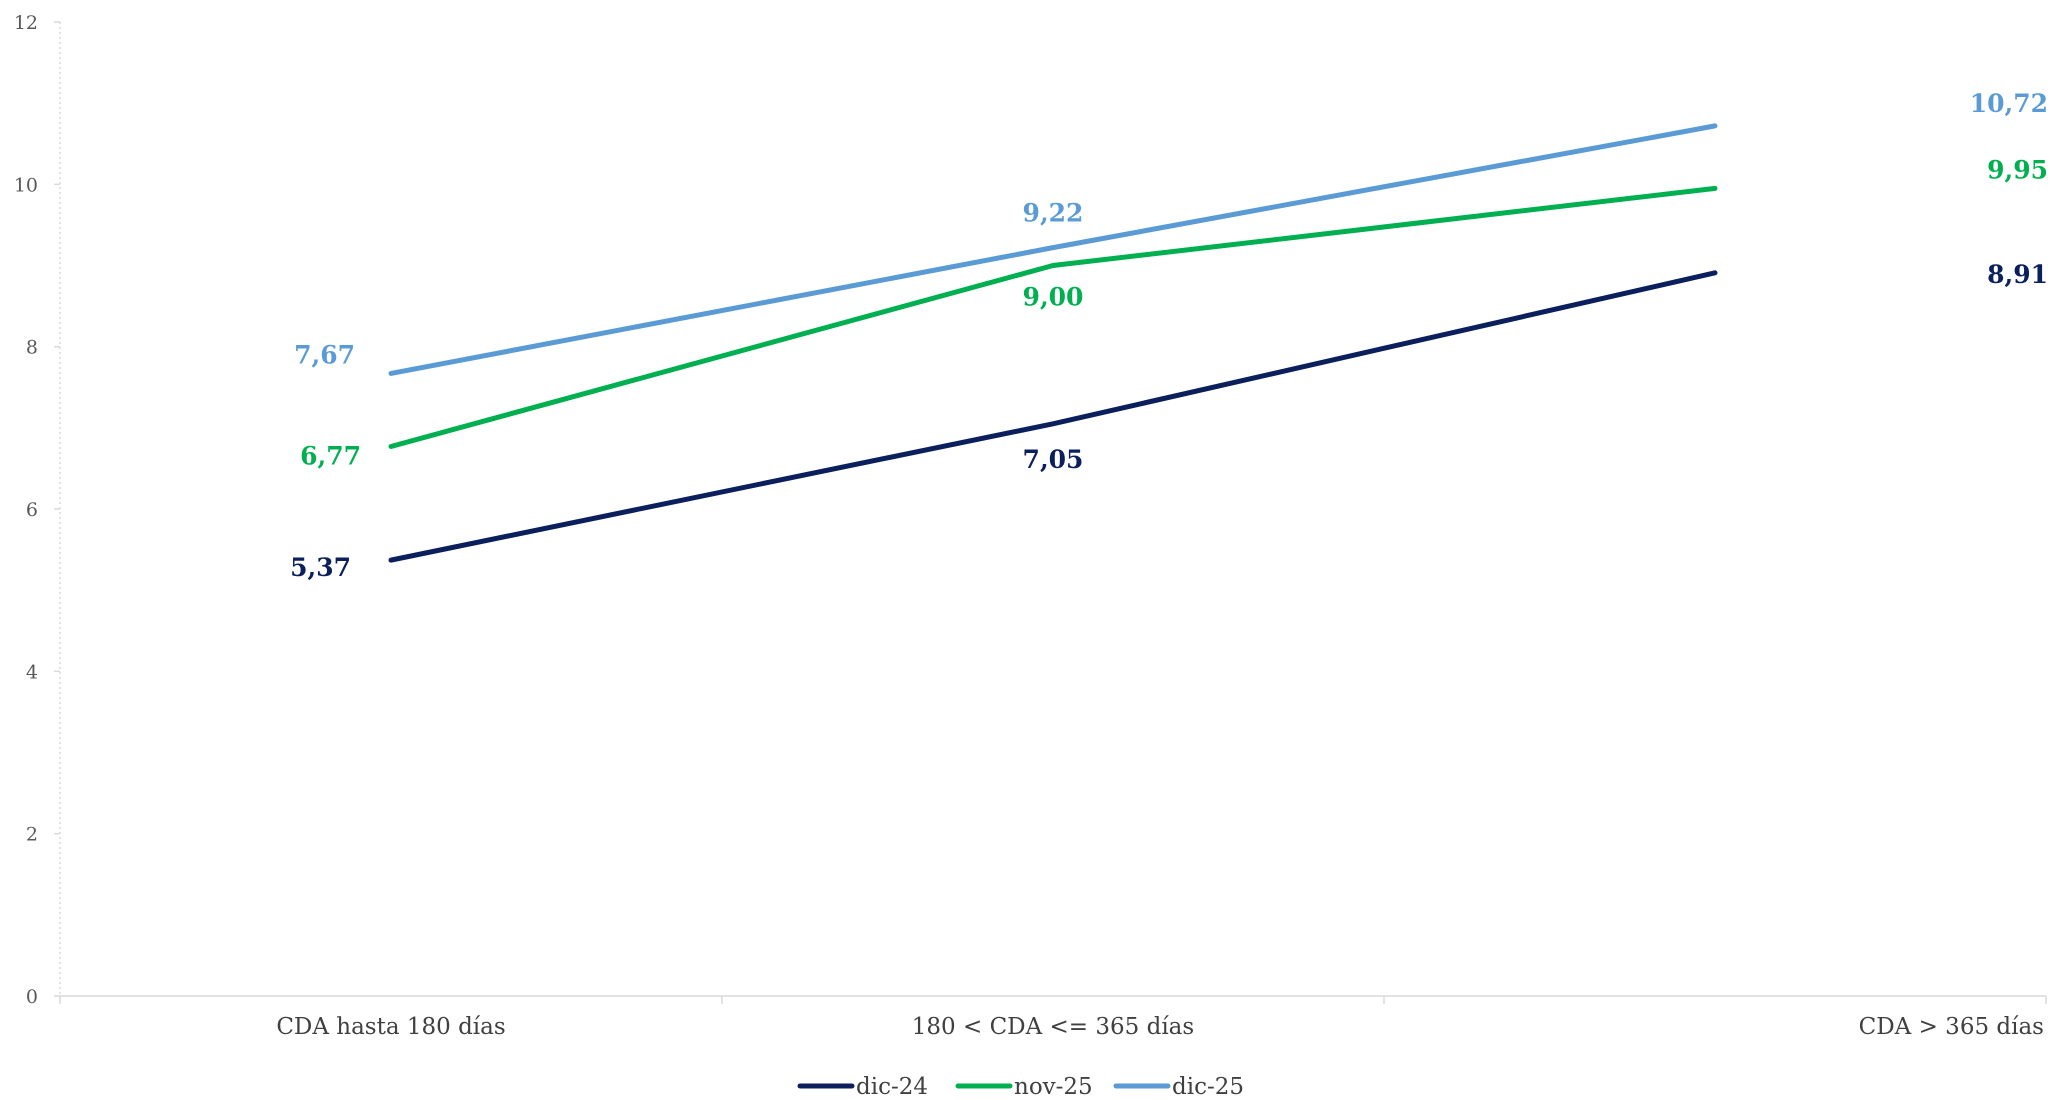  Describe the element at coordinates (32, 510) in the screenshot. I see `y-tick-label: 6` at that location.